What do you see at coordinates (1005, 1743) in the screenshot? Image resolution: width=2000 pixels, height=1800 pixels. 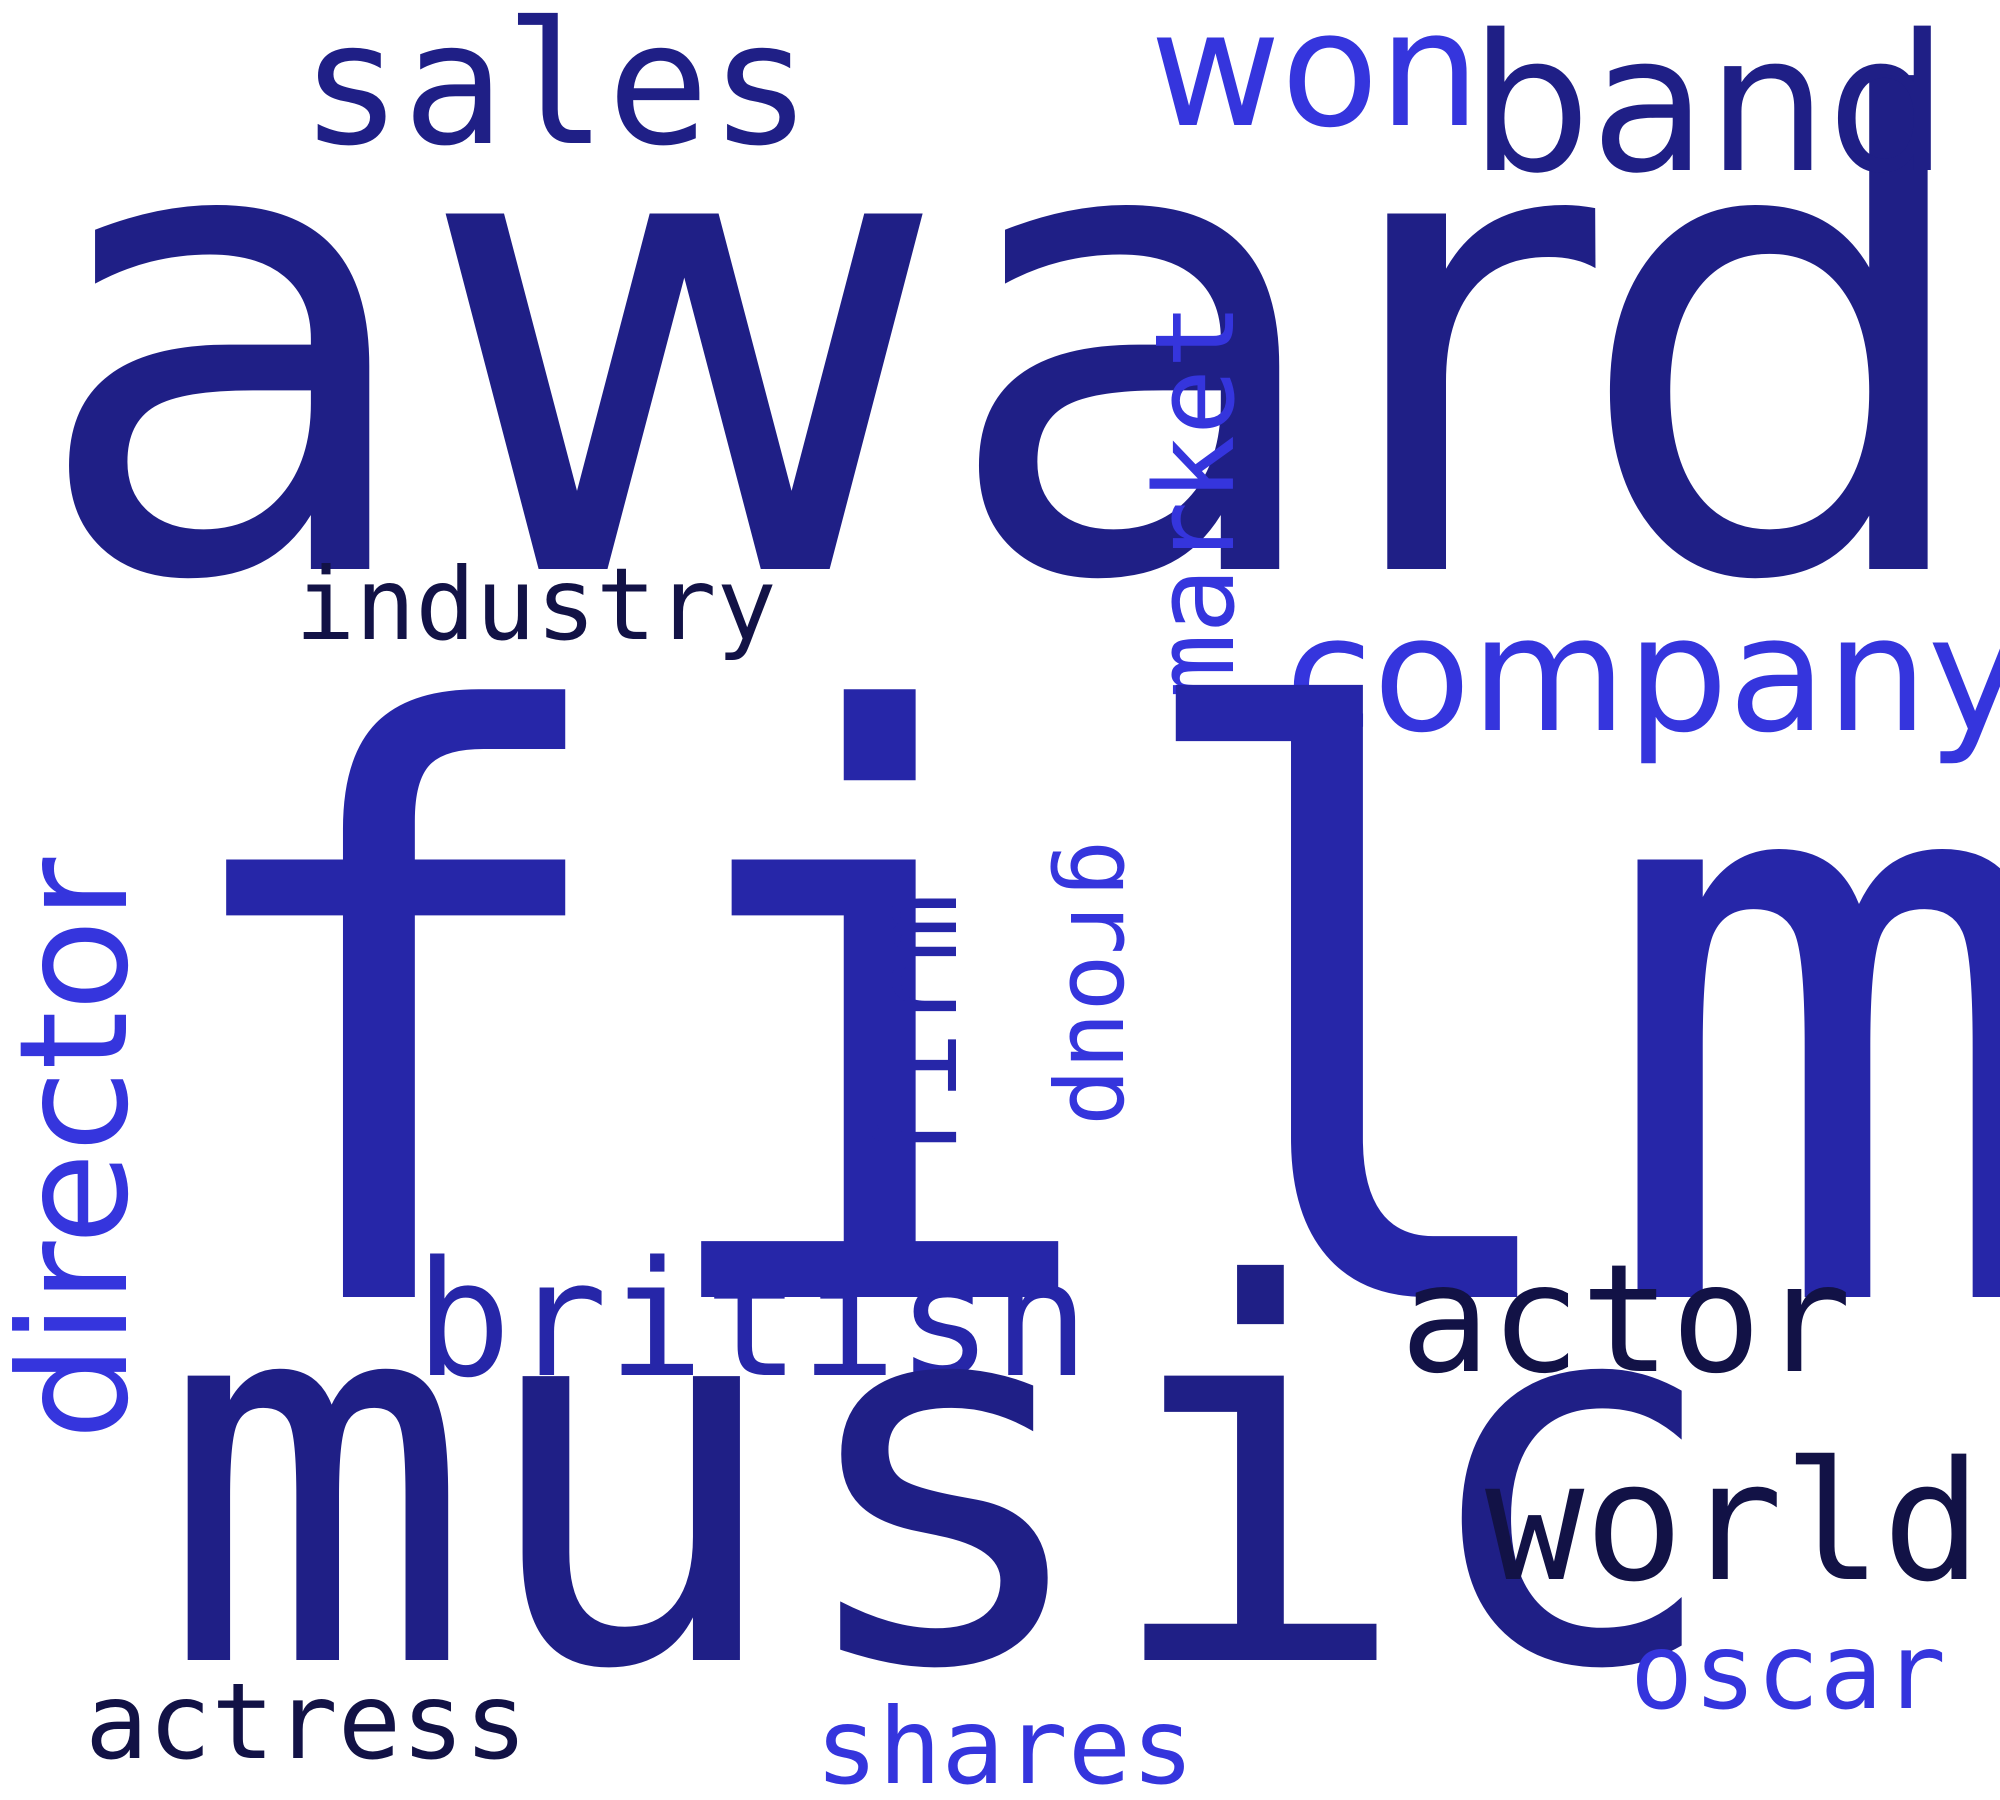 I see `word-shares: shares` at bounding box center [1005, 1743].